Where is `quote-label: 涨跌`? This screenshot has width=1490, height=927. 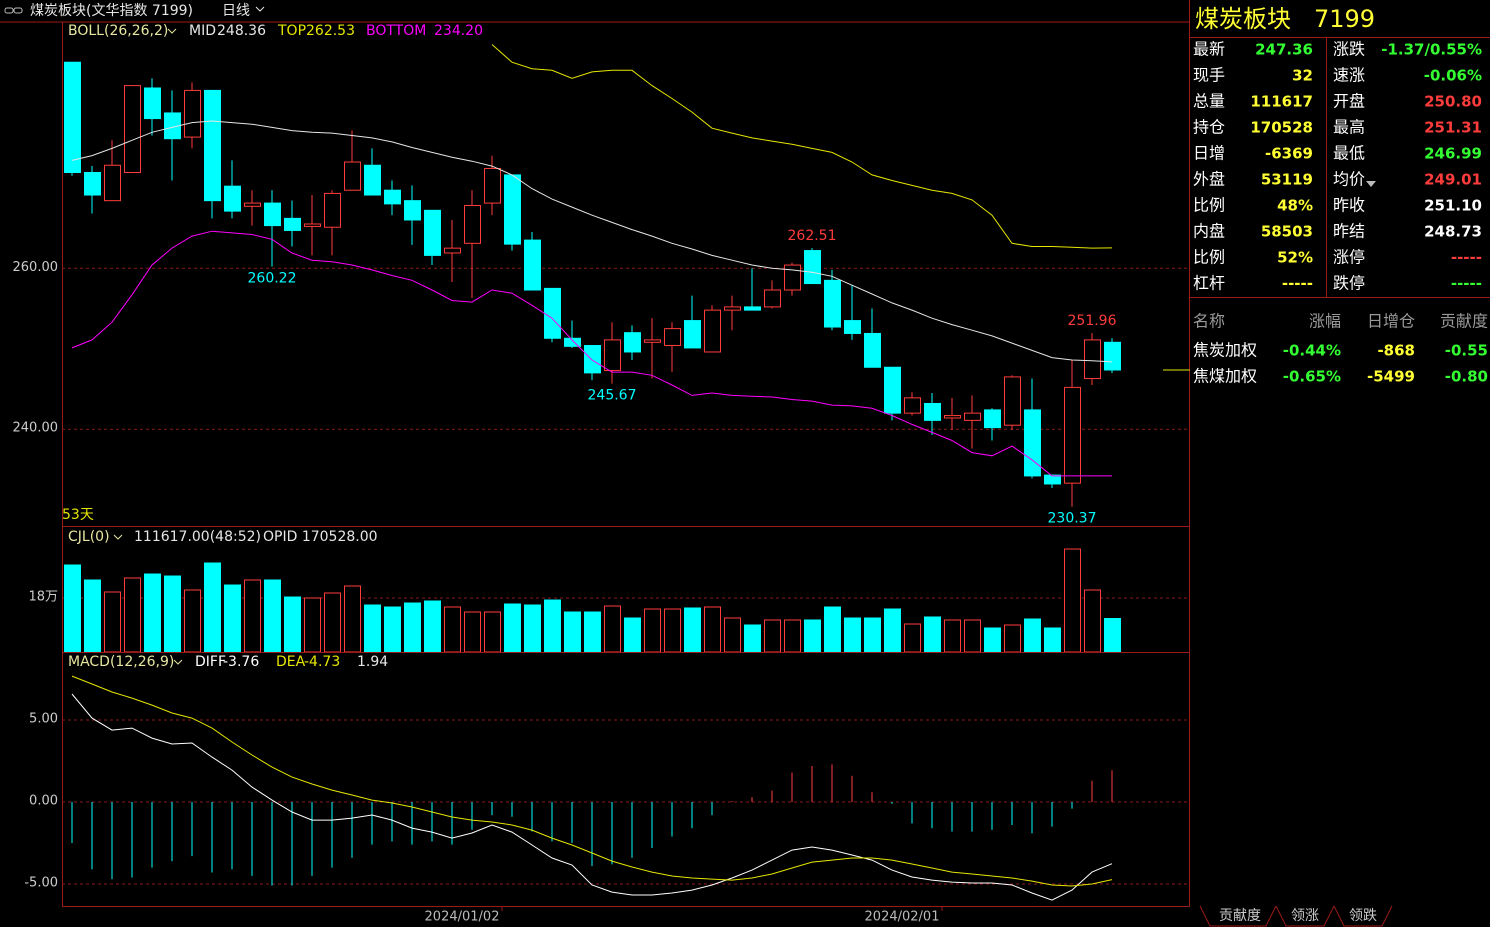
quote-label: 涨跌 is located at coordinates (1349, 49).